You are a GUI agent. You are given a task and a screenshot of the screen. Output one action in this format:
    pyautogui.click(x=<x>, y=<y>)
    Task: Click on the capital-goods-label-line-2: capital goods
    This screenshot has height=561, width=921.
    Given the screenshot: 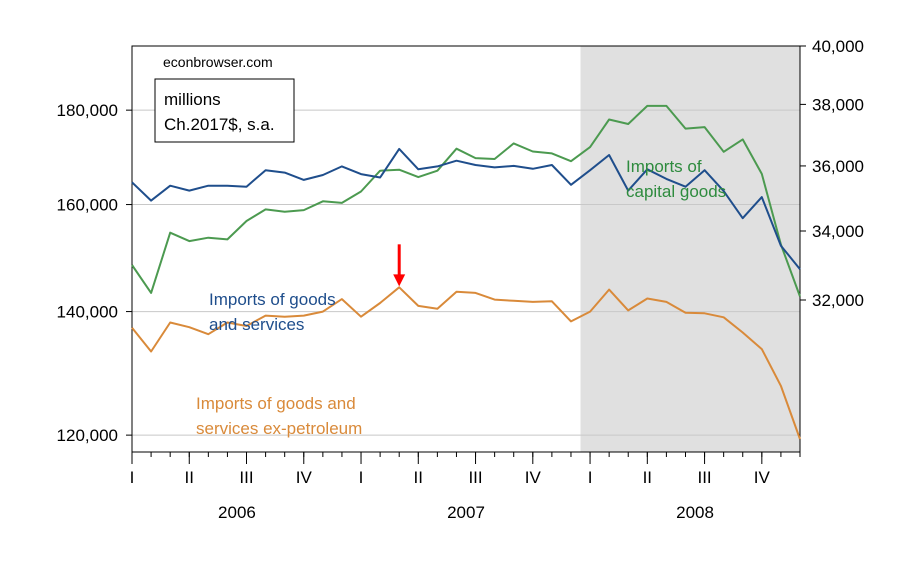 What is the action you would take?
    pyautogui.click(x=676, y=191)
    